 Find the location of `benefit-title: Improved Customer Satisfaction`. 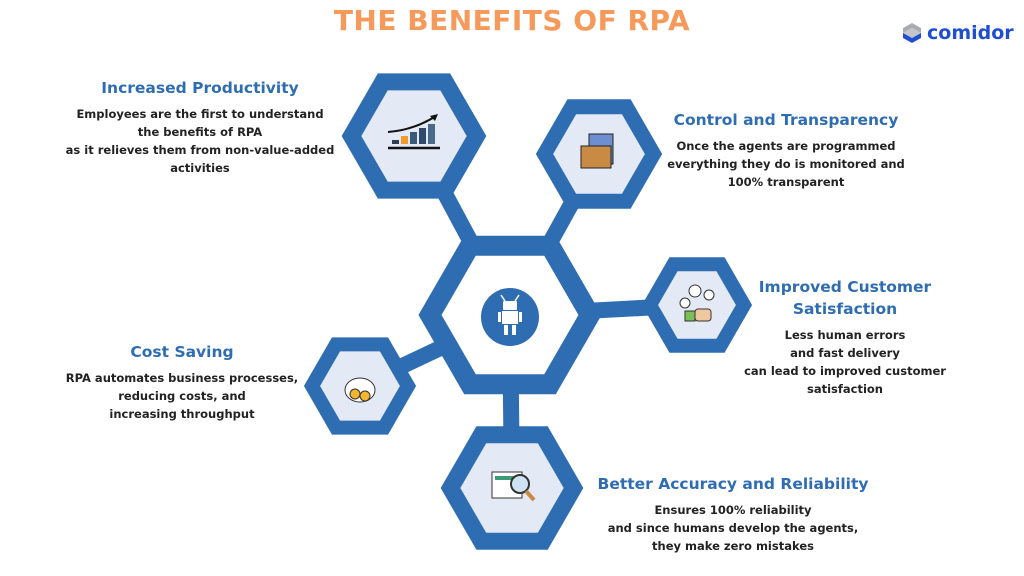

benefit-title: Improved Customer Satisfaction is located at coordinates (845, 298).